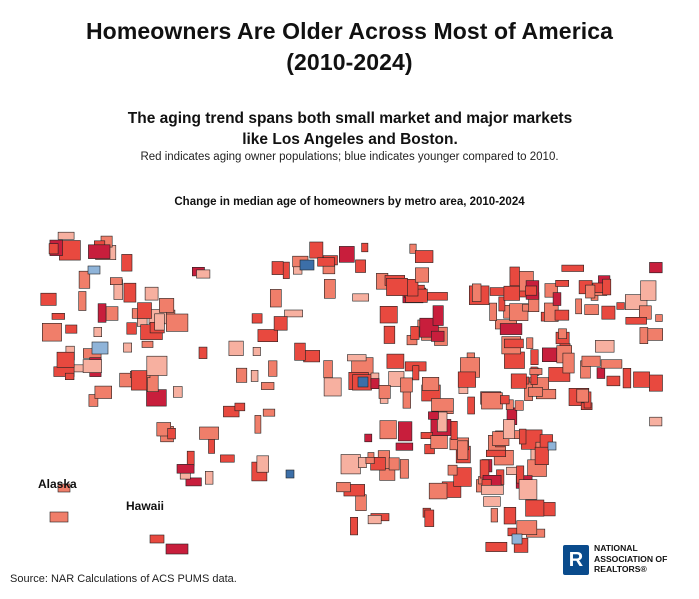  I want to click on hawaii-metro, so click(177, 549).